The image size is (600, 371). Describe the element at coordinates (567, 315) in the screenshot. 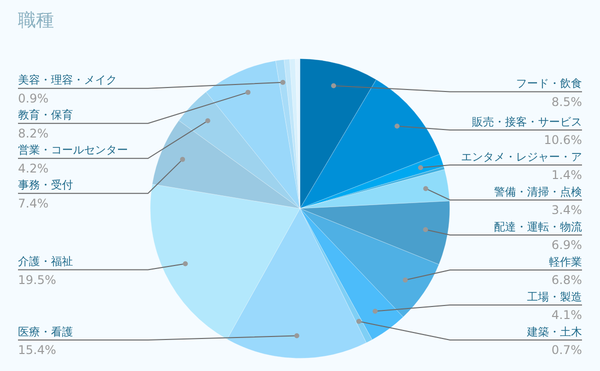

I see `data-label: 4.1%` at that location.